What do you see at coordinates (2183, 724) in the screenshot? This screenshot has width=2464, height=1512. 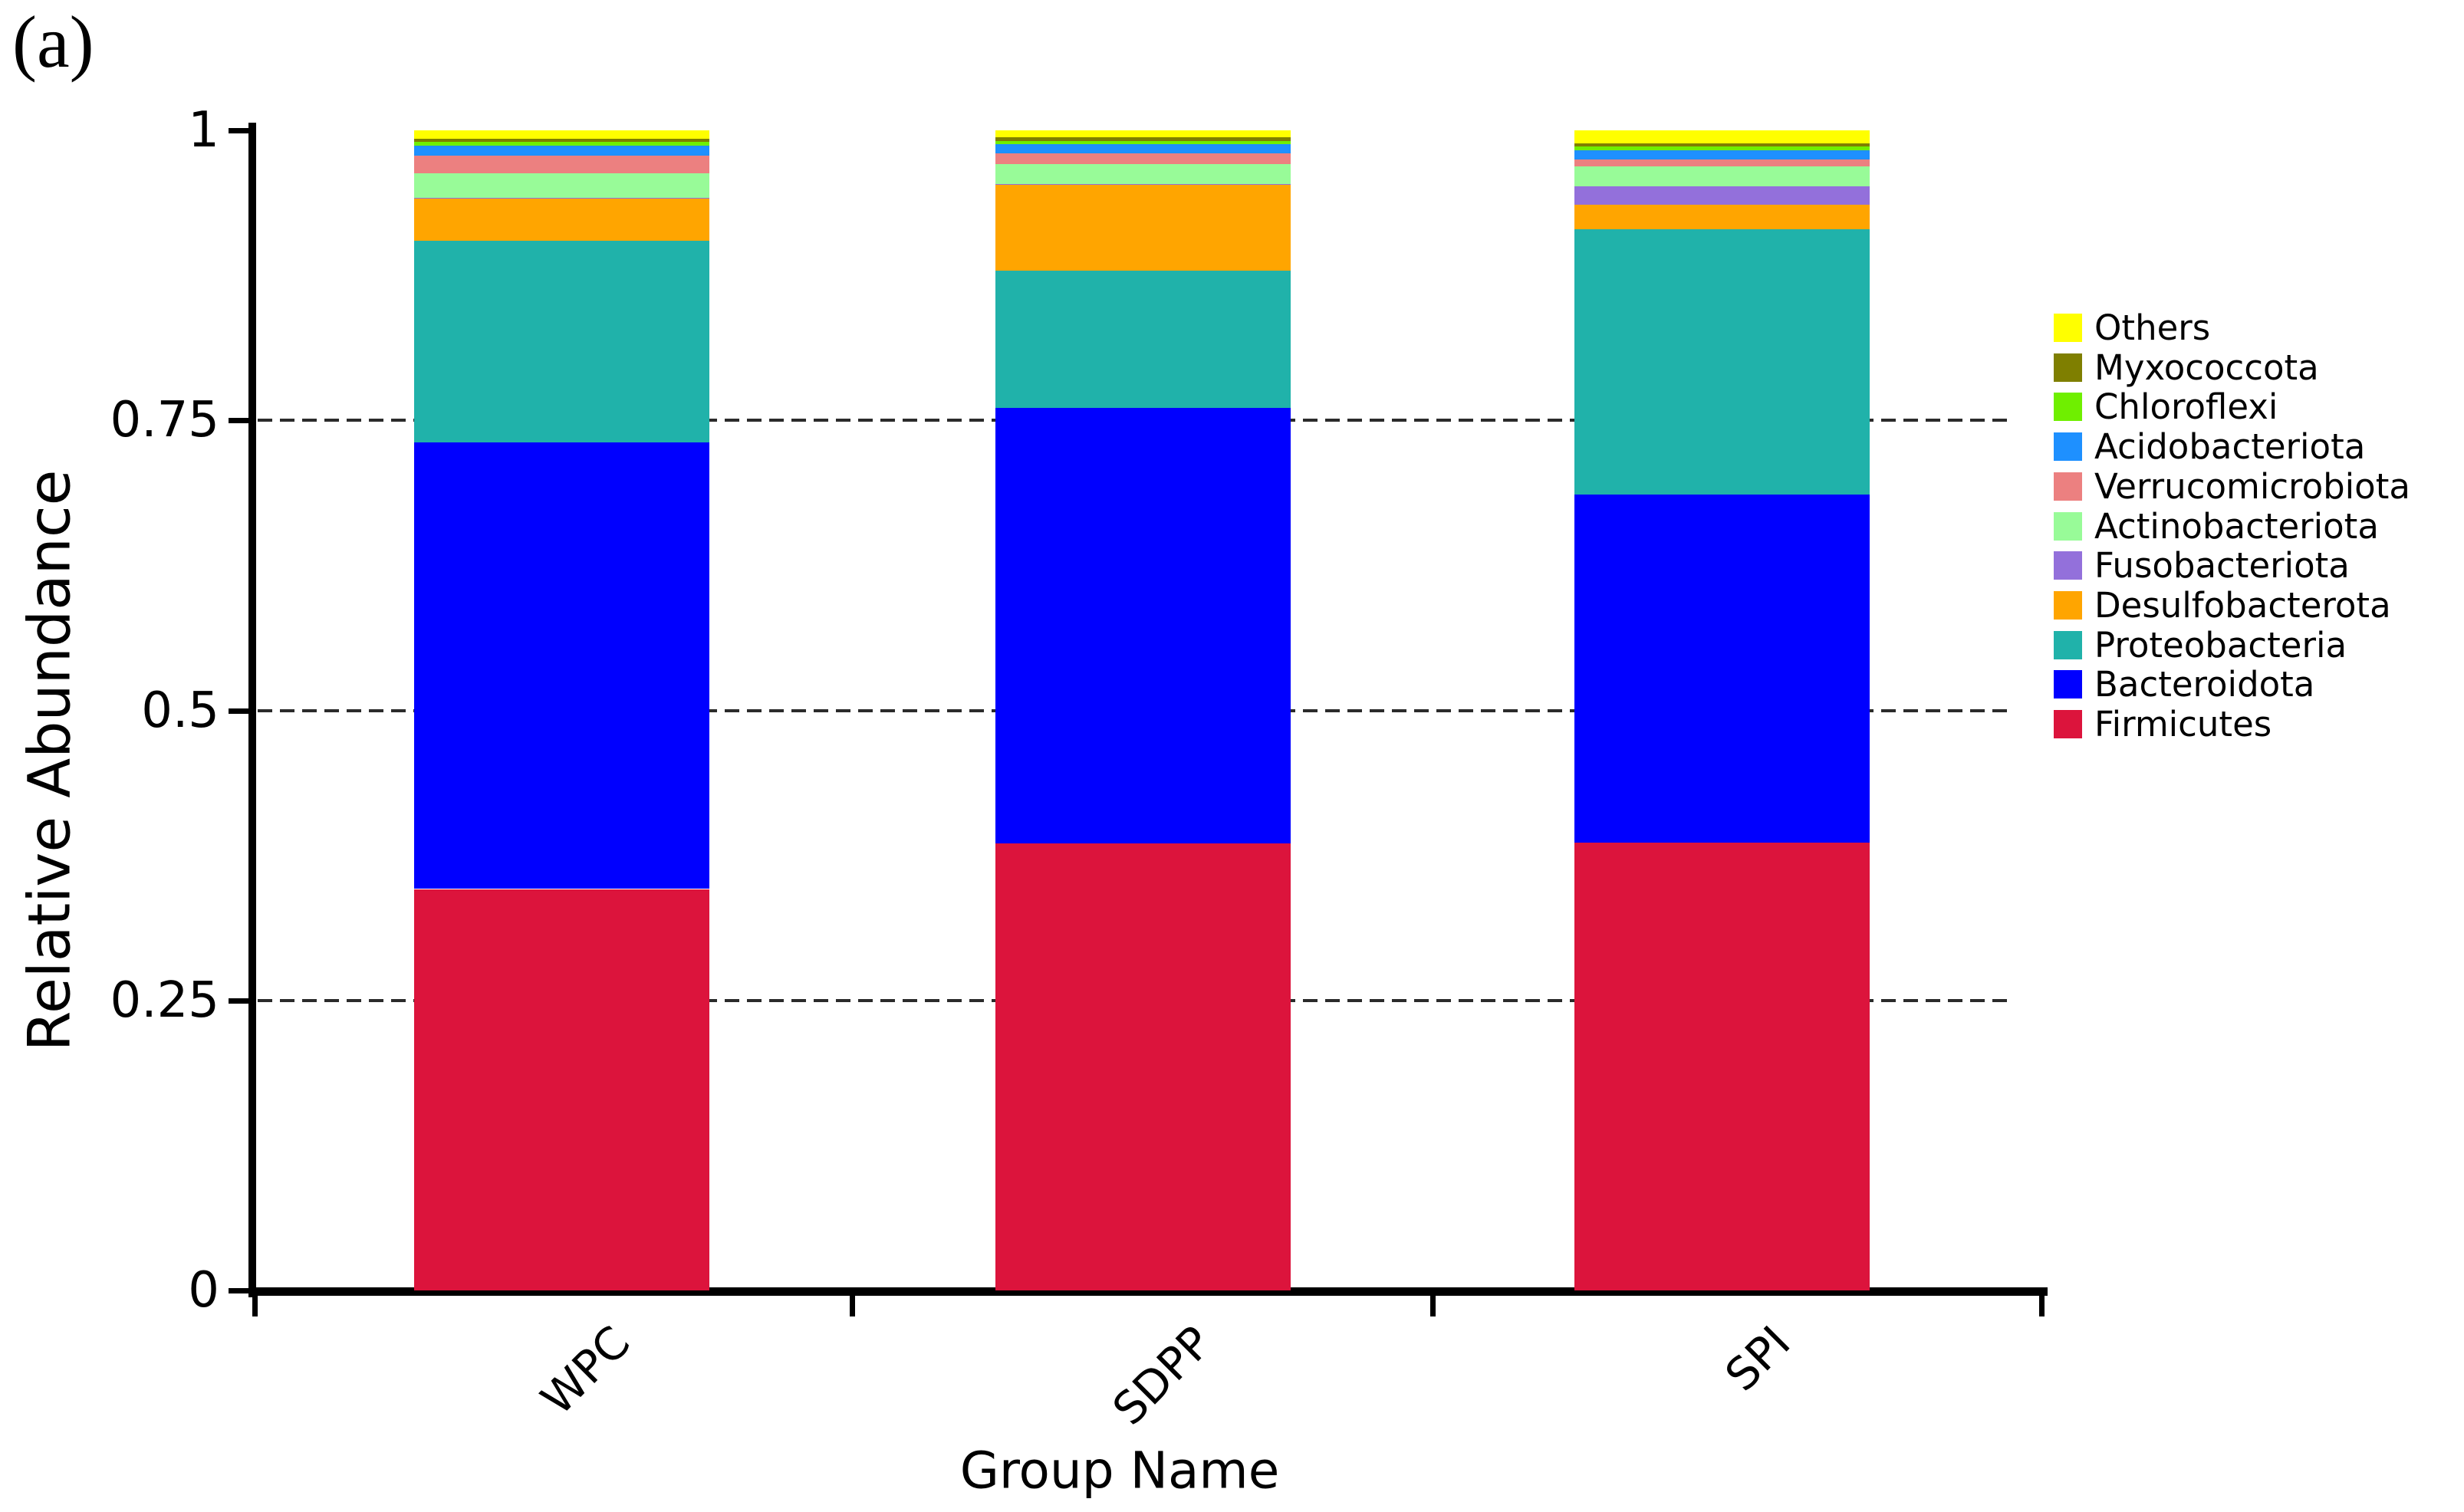 I see `legend-label-firmicutes: Firmicutes` at bounding box center [2183, 724].